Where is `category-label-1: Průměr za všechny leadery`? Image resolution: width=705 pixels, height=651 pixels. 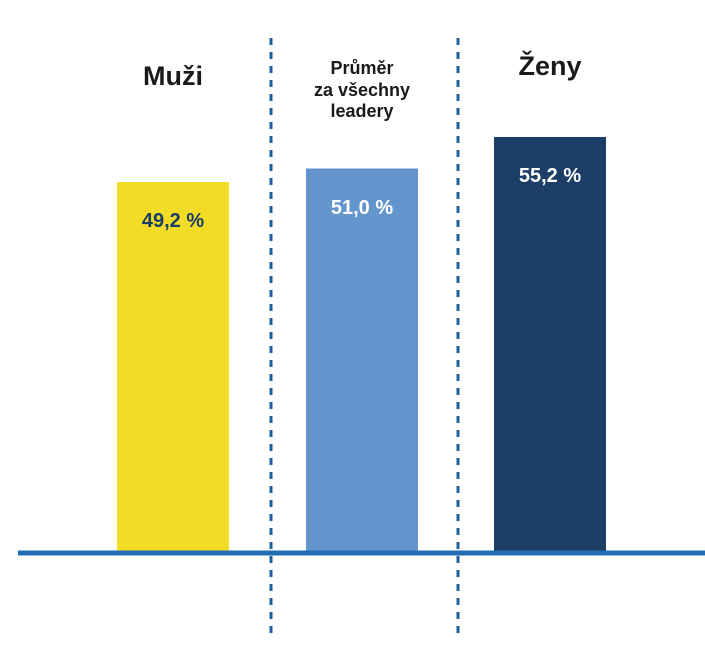
category-label-1: Průměr za všechny leadery is located at coordinates (362, 90).